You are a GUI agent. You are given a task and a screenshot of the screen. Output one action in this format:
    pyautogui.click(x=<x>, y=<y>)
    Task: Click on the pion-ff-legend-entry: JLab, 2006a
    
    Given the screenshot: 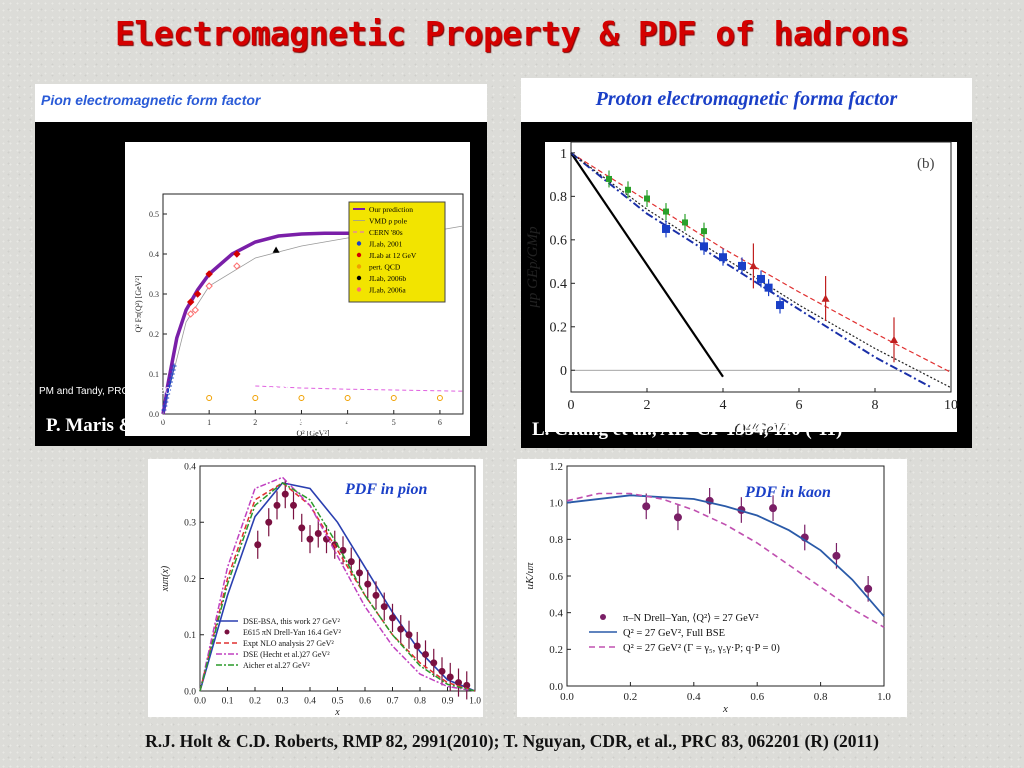 What is the action you would take?
    pyautogui.click(x=387, y=290)
    